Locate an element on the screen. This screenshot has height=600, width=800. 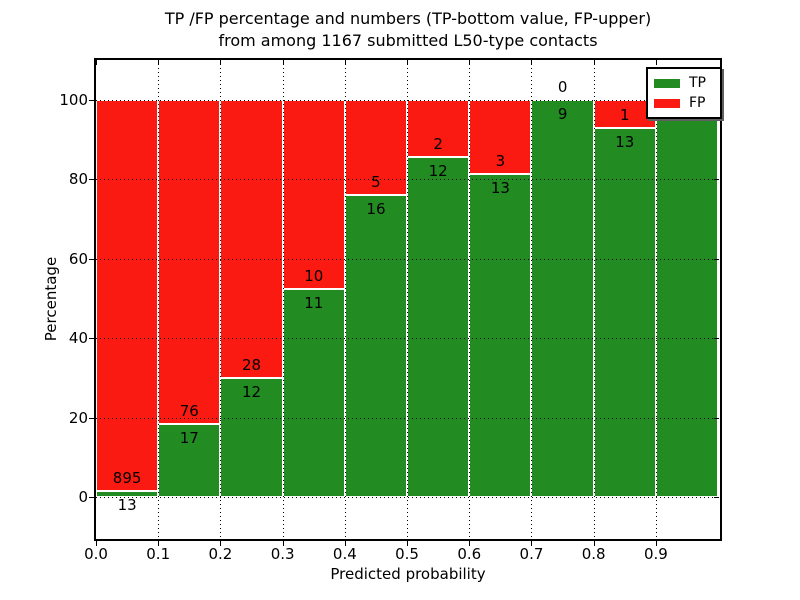
bar-label-fp: 10 is located at coordinates (314, 276).